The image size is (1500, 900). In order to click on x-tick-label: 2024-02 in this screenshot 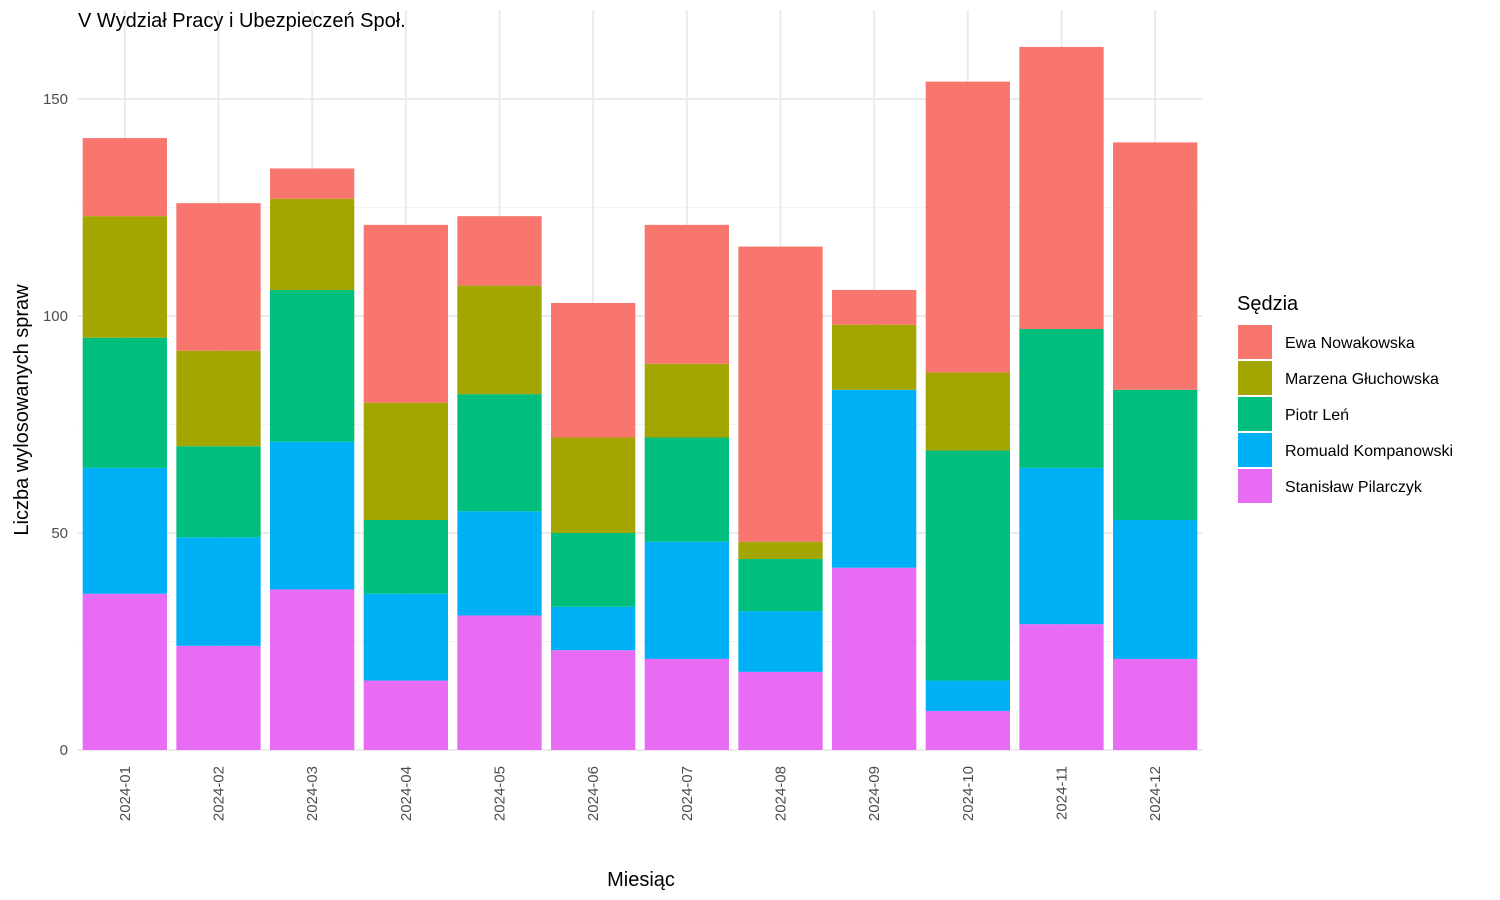, I will do `click(219, 793)`.